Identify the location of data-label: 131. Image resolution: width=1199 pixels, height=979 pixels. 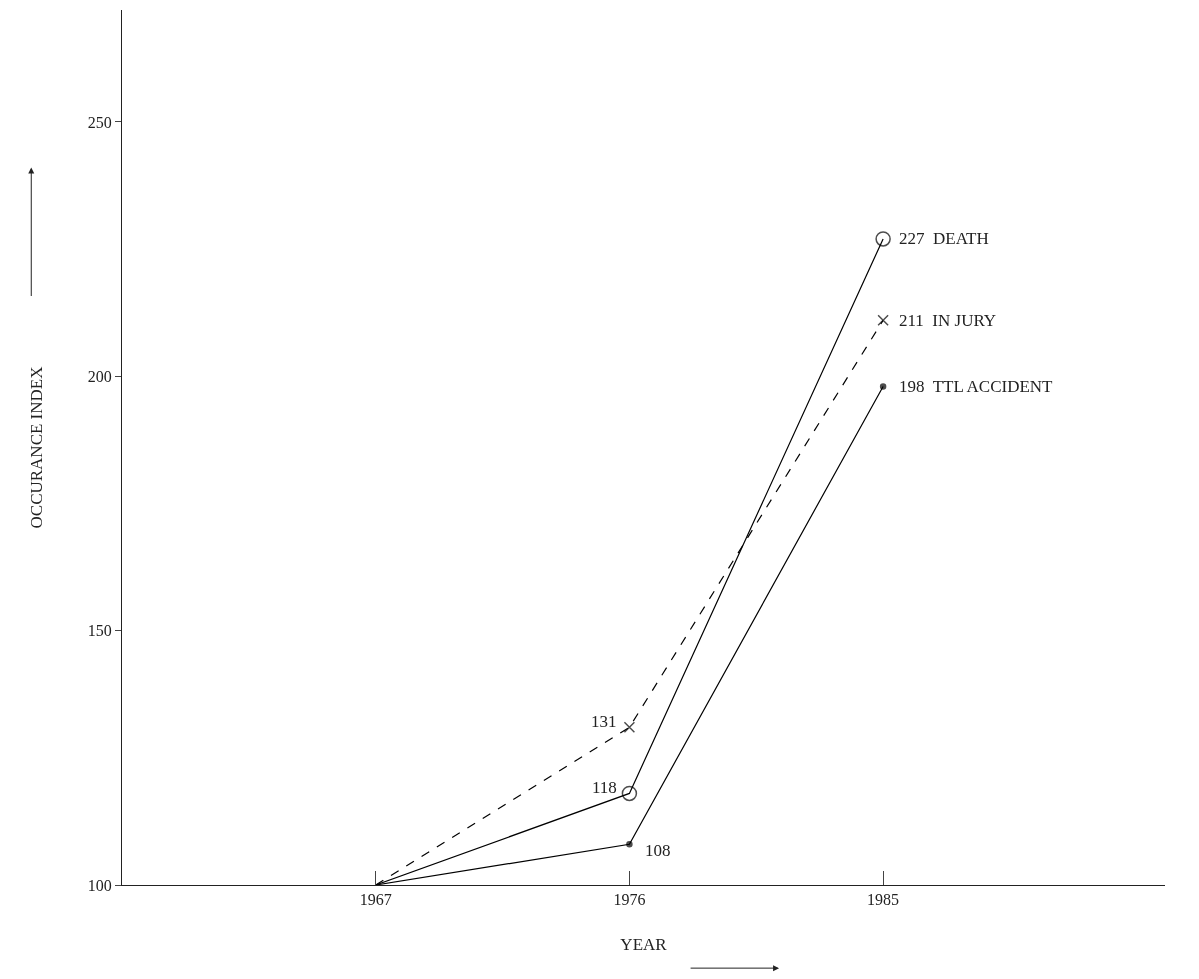
(604, 721).